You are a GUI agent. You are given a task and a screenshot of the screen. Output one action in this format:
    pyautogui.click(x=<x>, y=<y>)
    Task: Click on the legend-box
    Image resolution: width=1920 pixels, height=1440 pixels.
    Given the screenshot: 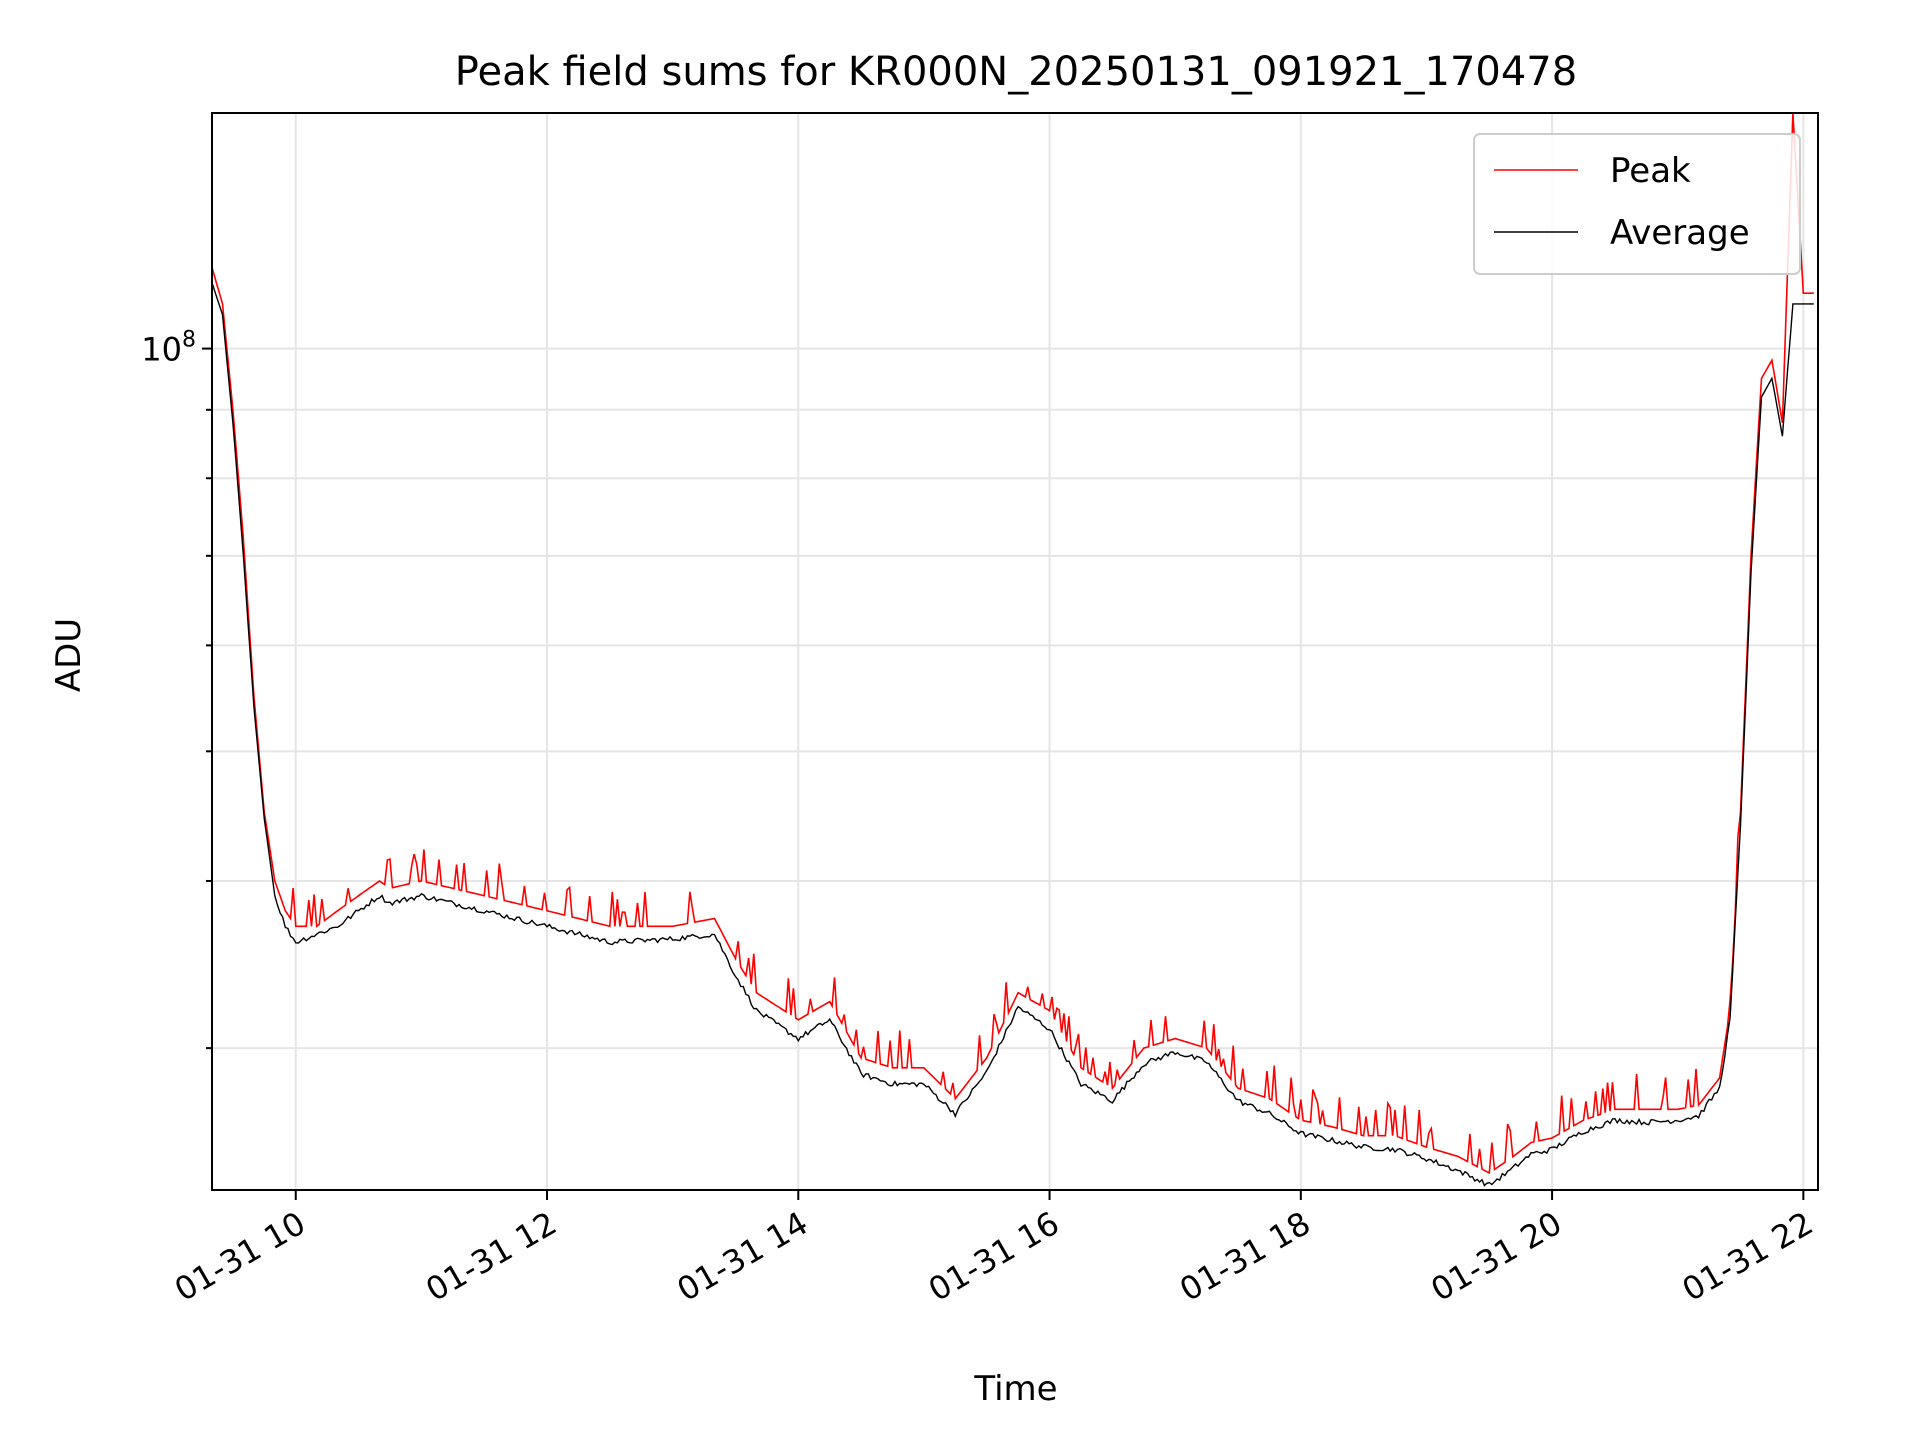 What is the action you would take?
    pyautogui.click(x=1637, y=204)
    